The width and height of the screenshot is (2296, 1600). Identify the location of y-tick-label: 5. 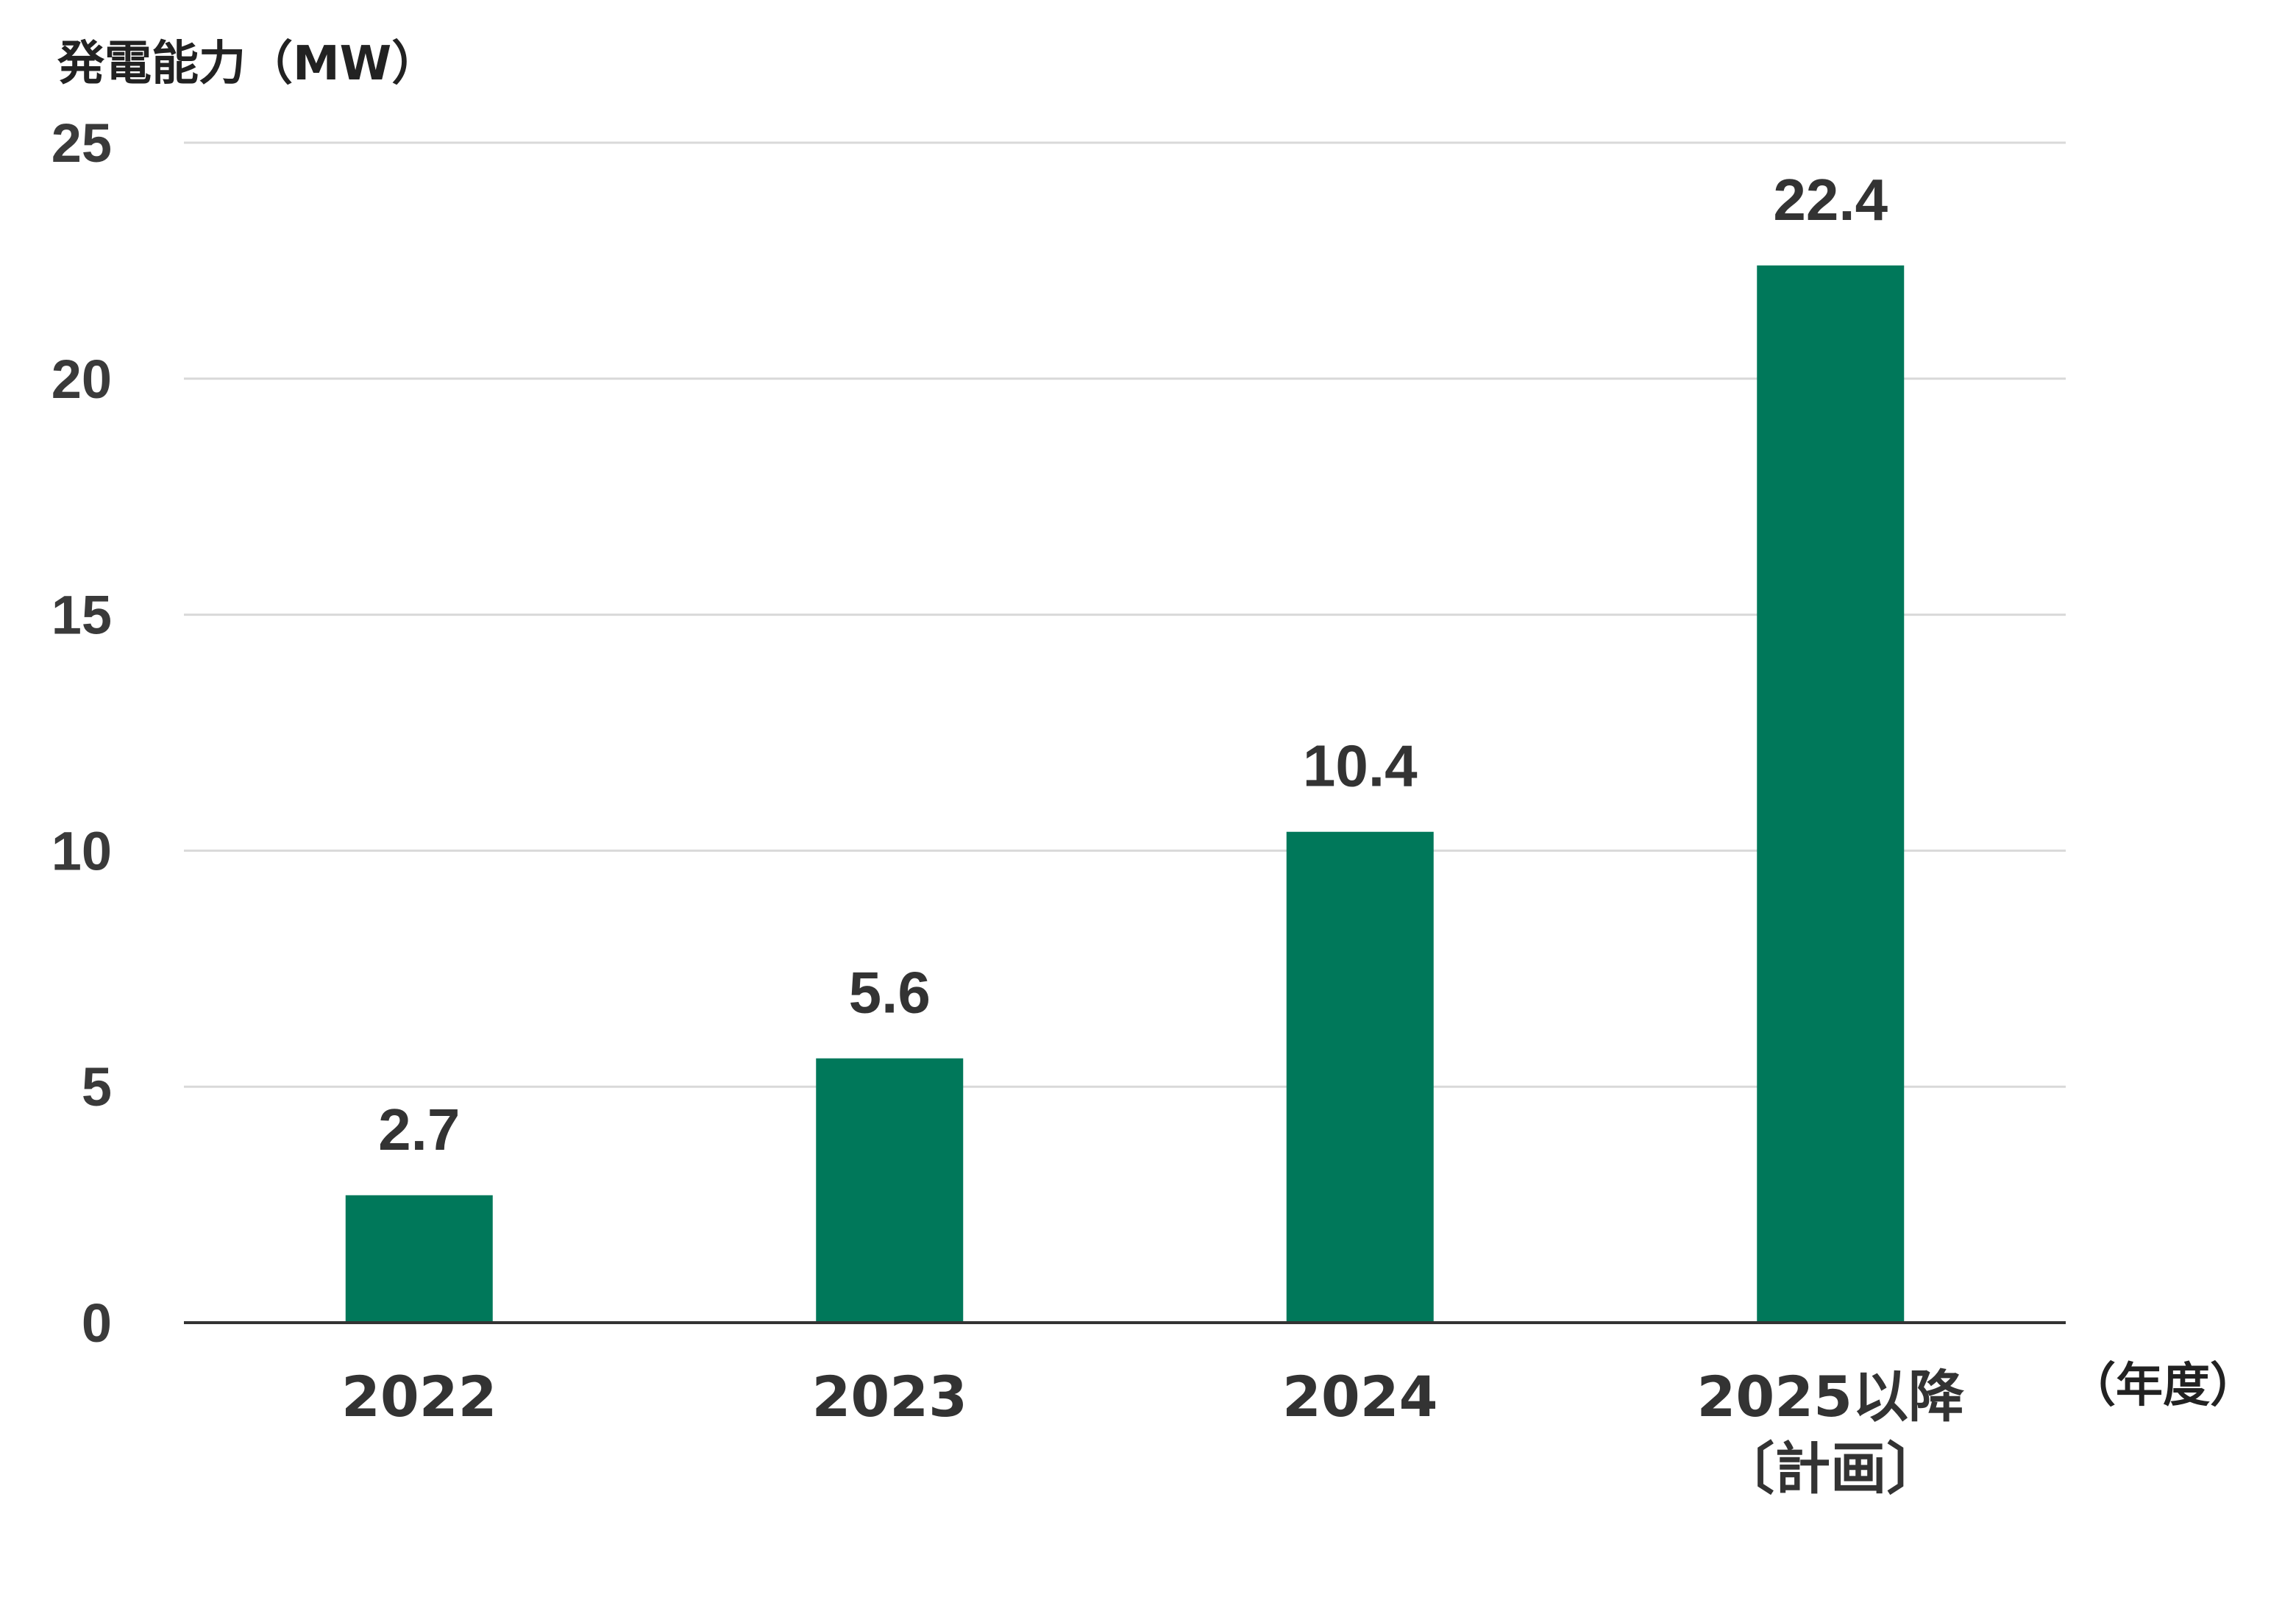
(97, 1086).